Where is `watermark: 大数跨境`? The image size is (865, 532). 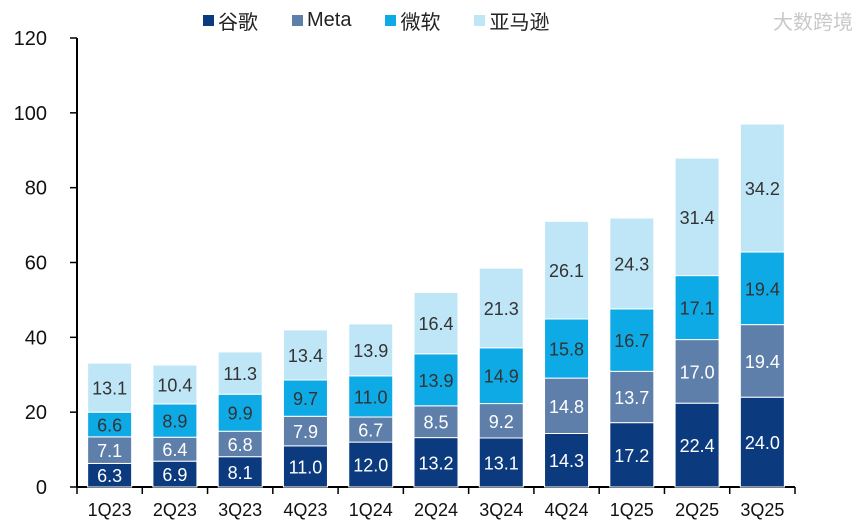
watermark: 大数跨境 is located at coordinates (813, 20).